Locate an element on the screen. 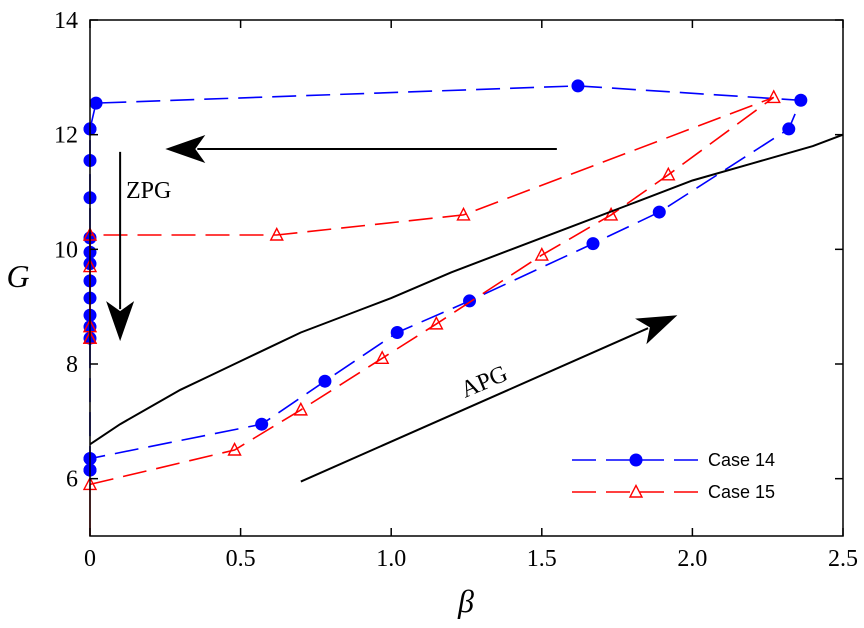 The height and width of the screenshot is (628, 864). legend-label: Case 15 is located at coordinates (741, 492).